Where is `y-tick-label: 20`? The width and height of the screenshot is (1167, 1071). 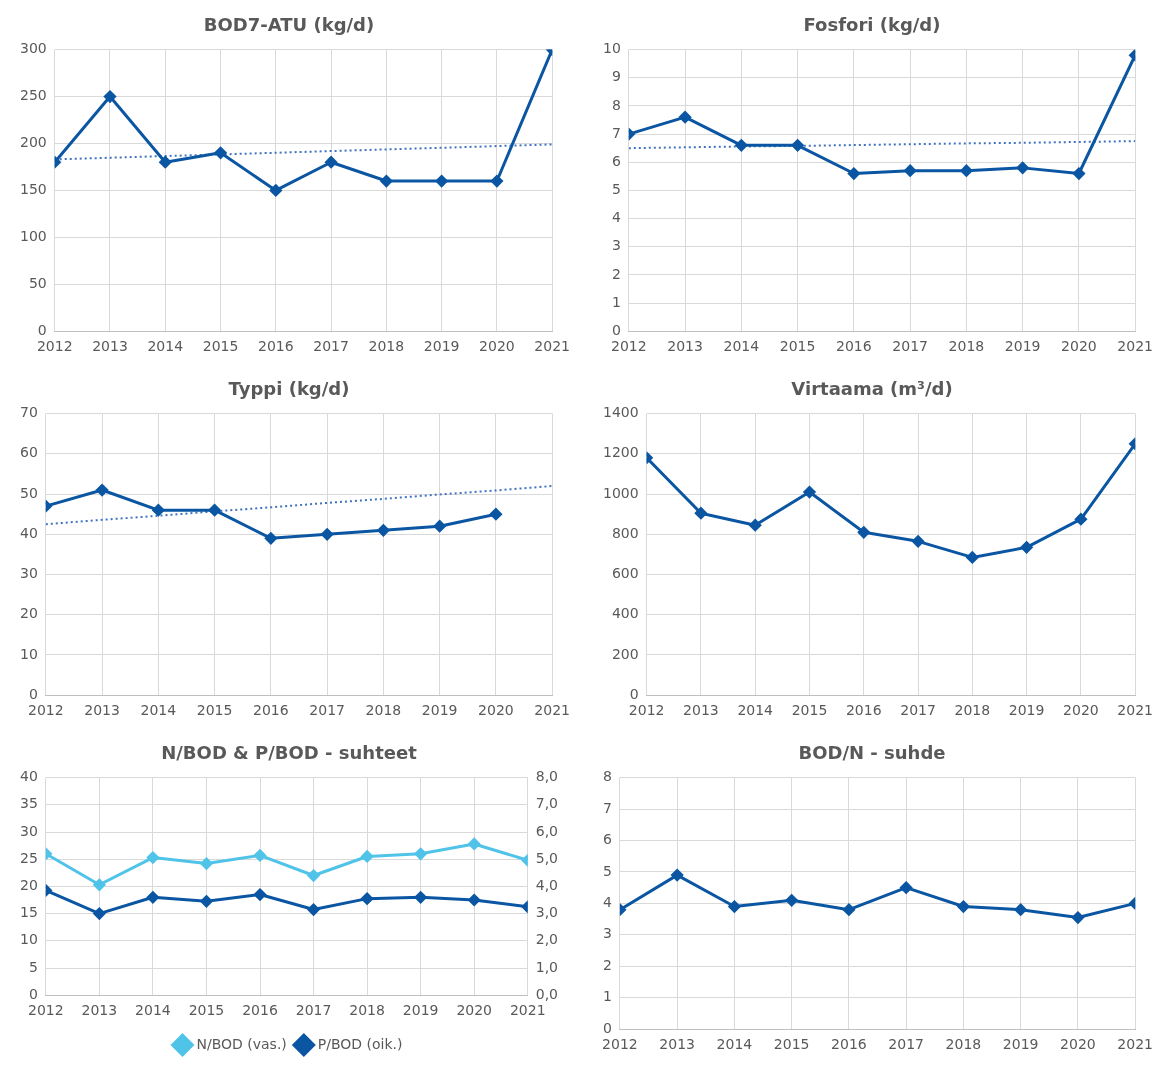 y-tick-label: 20 is located at coordinates (28, 885).